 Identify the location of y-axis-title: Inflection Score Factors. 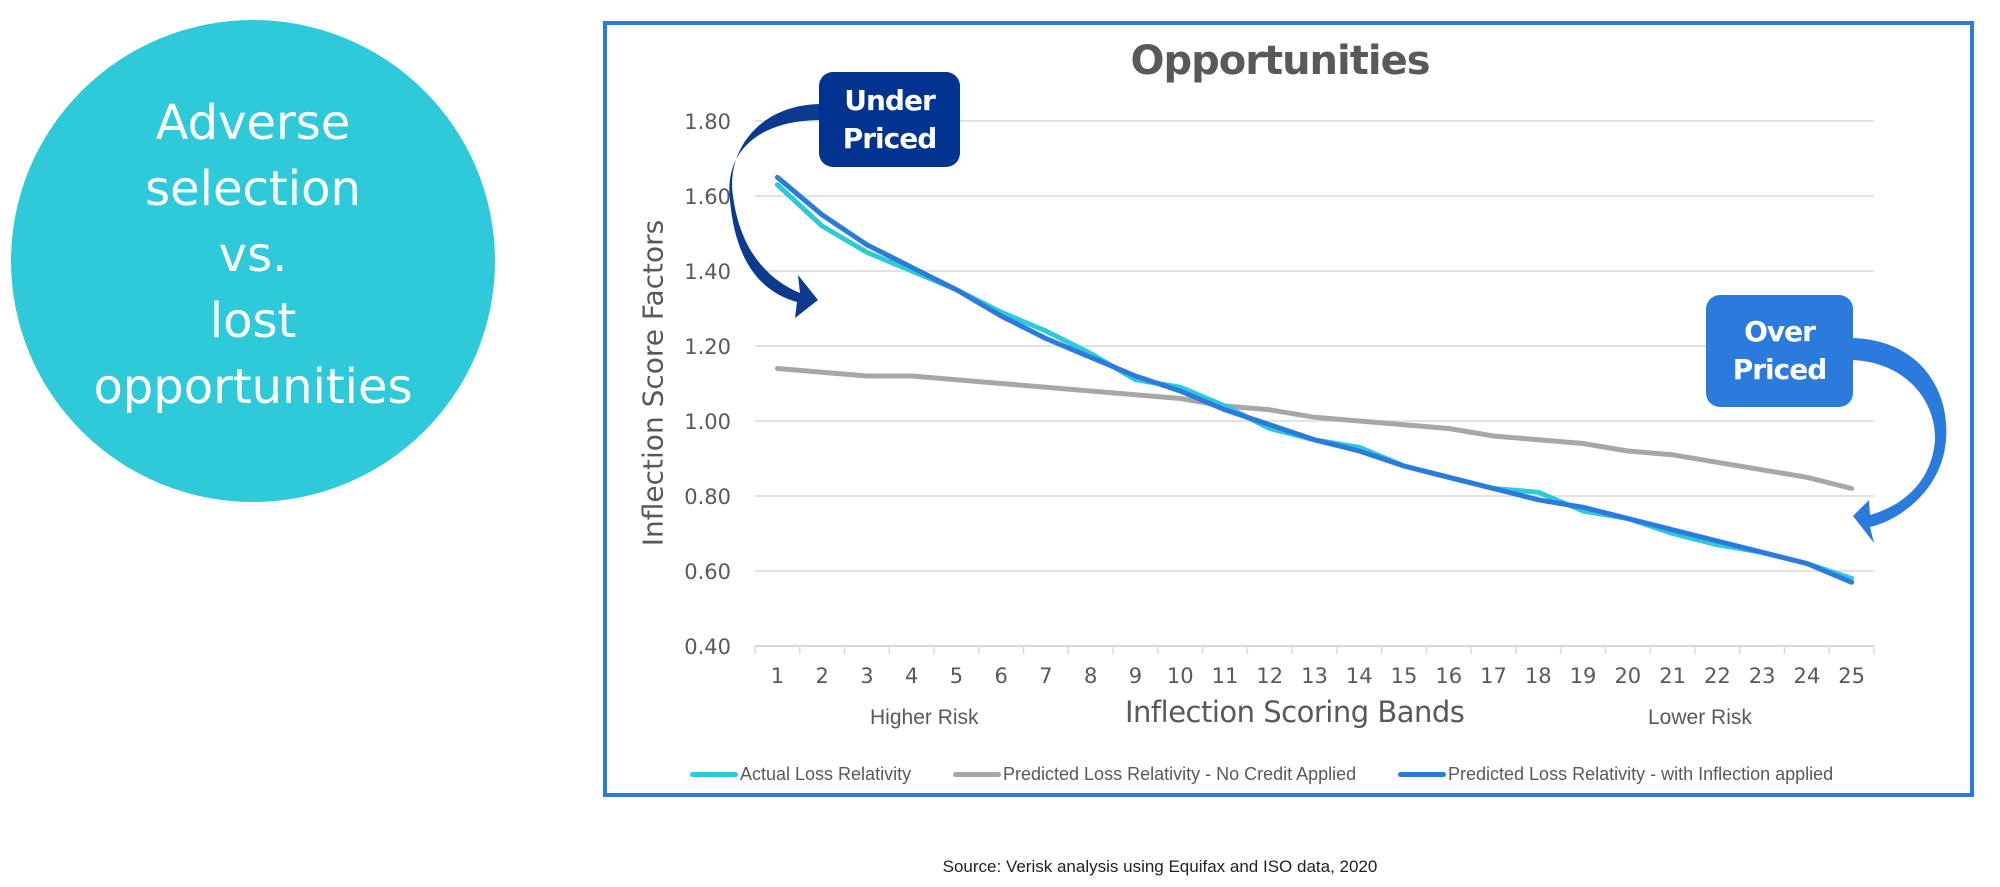
(653, 383).